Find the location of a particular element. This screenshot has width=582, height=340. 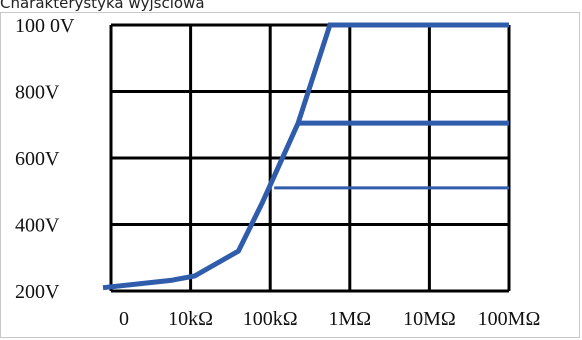

y-tick-label: 200V is located at coordinates (37, 292).